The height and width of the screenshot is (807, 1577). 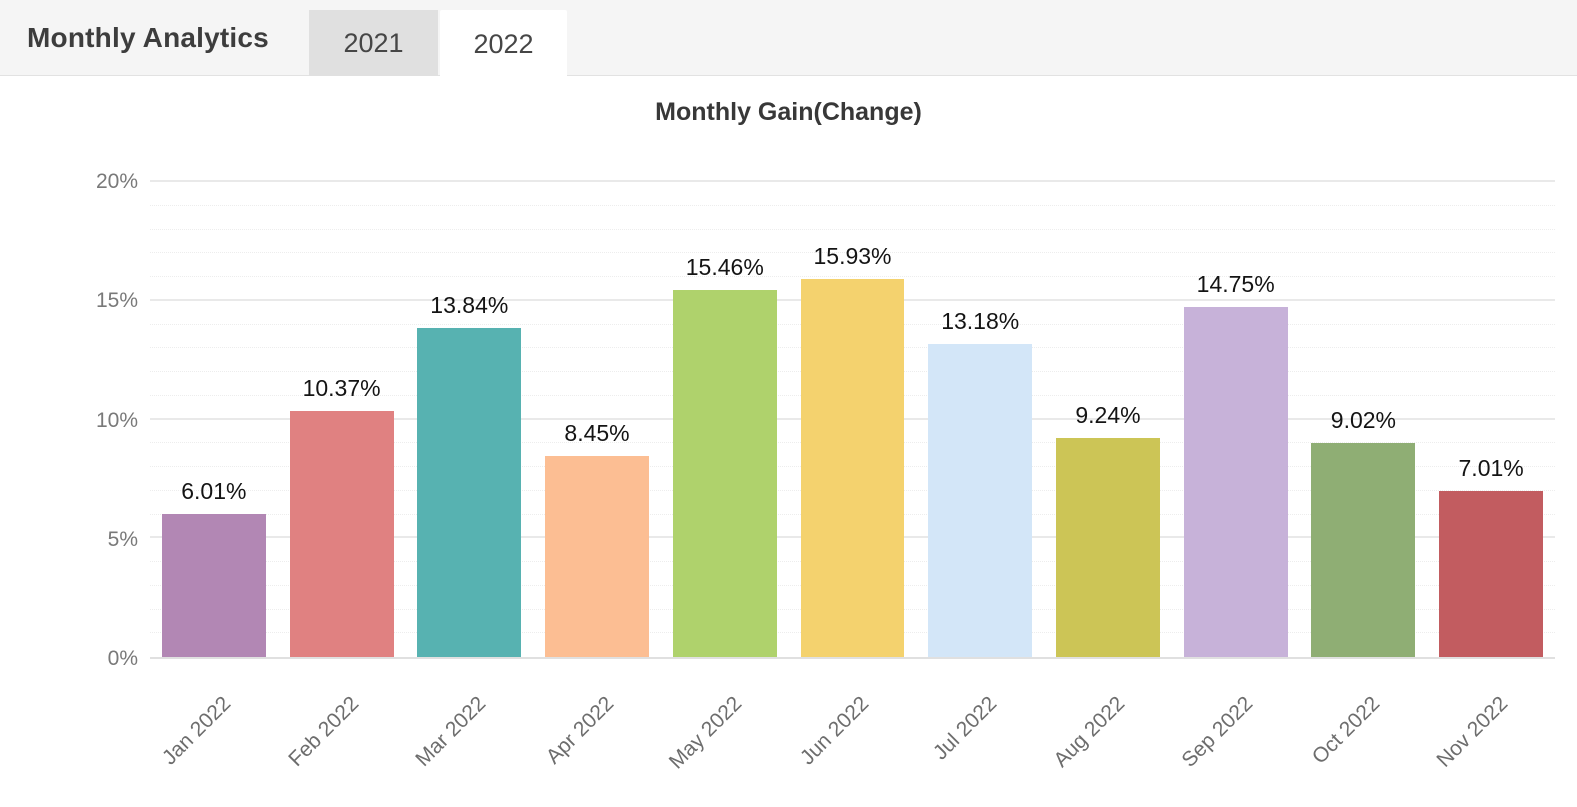 I want to click on y-axis-tick-label: 5%, so click(x=122, y=539).